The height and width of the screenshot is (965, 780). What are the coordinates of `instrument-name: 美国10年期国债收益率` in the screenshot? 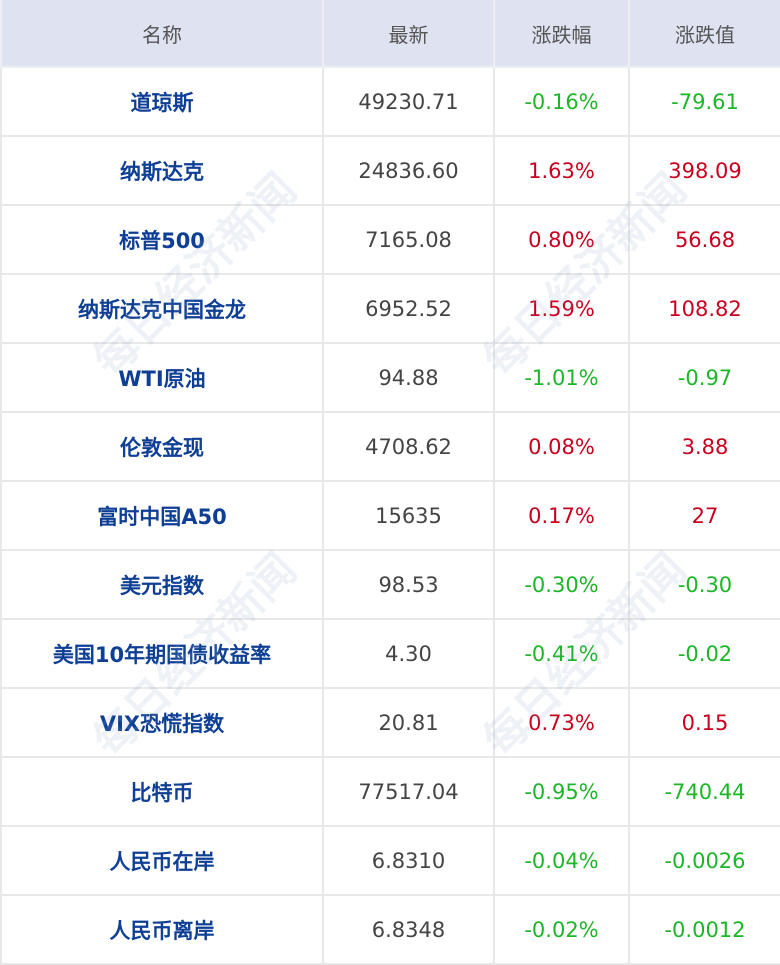 It's located at (162, 653).